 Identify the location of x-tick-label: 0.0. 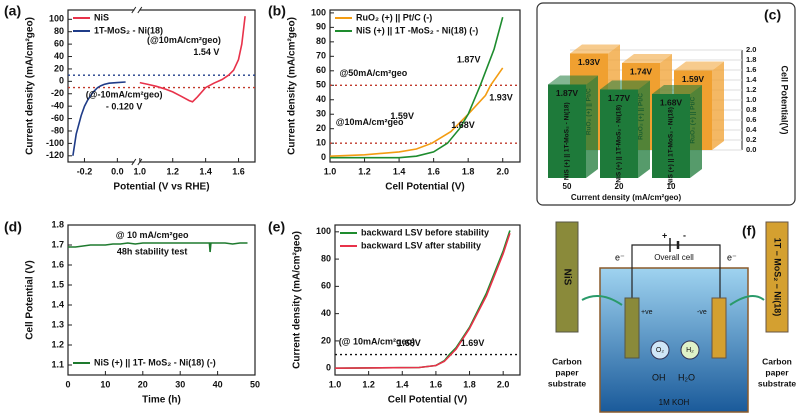
(117, 171).